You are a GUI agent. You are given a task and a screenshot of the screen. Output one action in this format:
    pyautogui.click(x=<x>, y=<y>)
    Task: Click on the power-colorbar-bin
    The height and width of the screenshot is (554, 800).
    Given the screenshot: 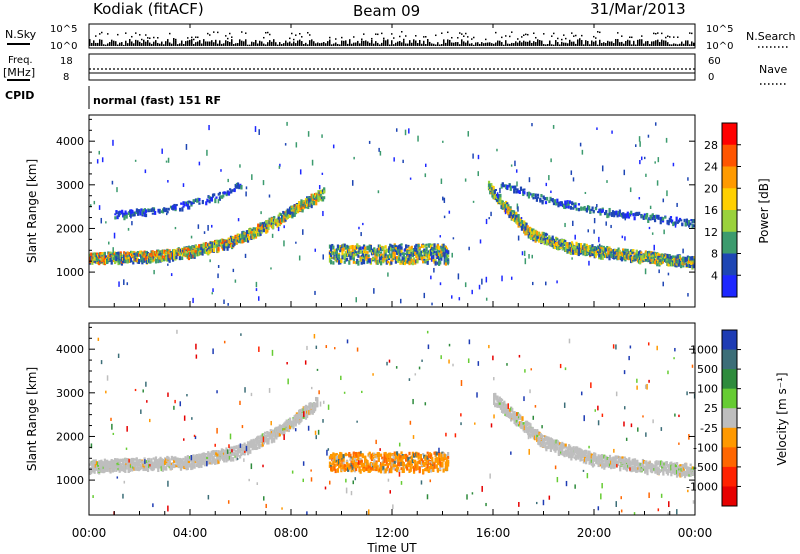 What is the action you would take?
    pyautogui.click(x=729, y=134)
    